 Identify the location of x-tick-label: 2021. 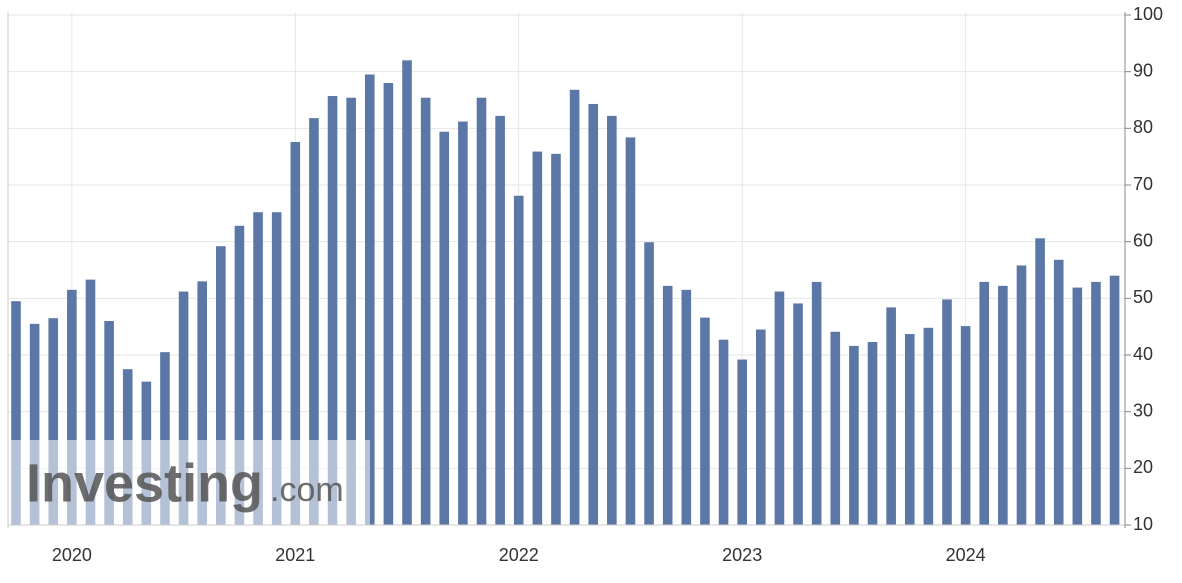
(295, 555).